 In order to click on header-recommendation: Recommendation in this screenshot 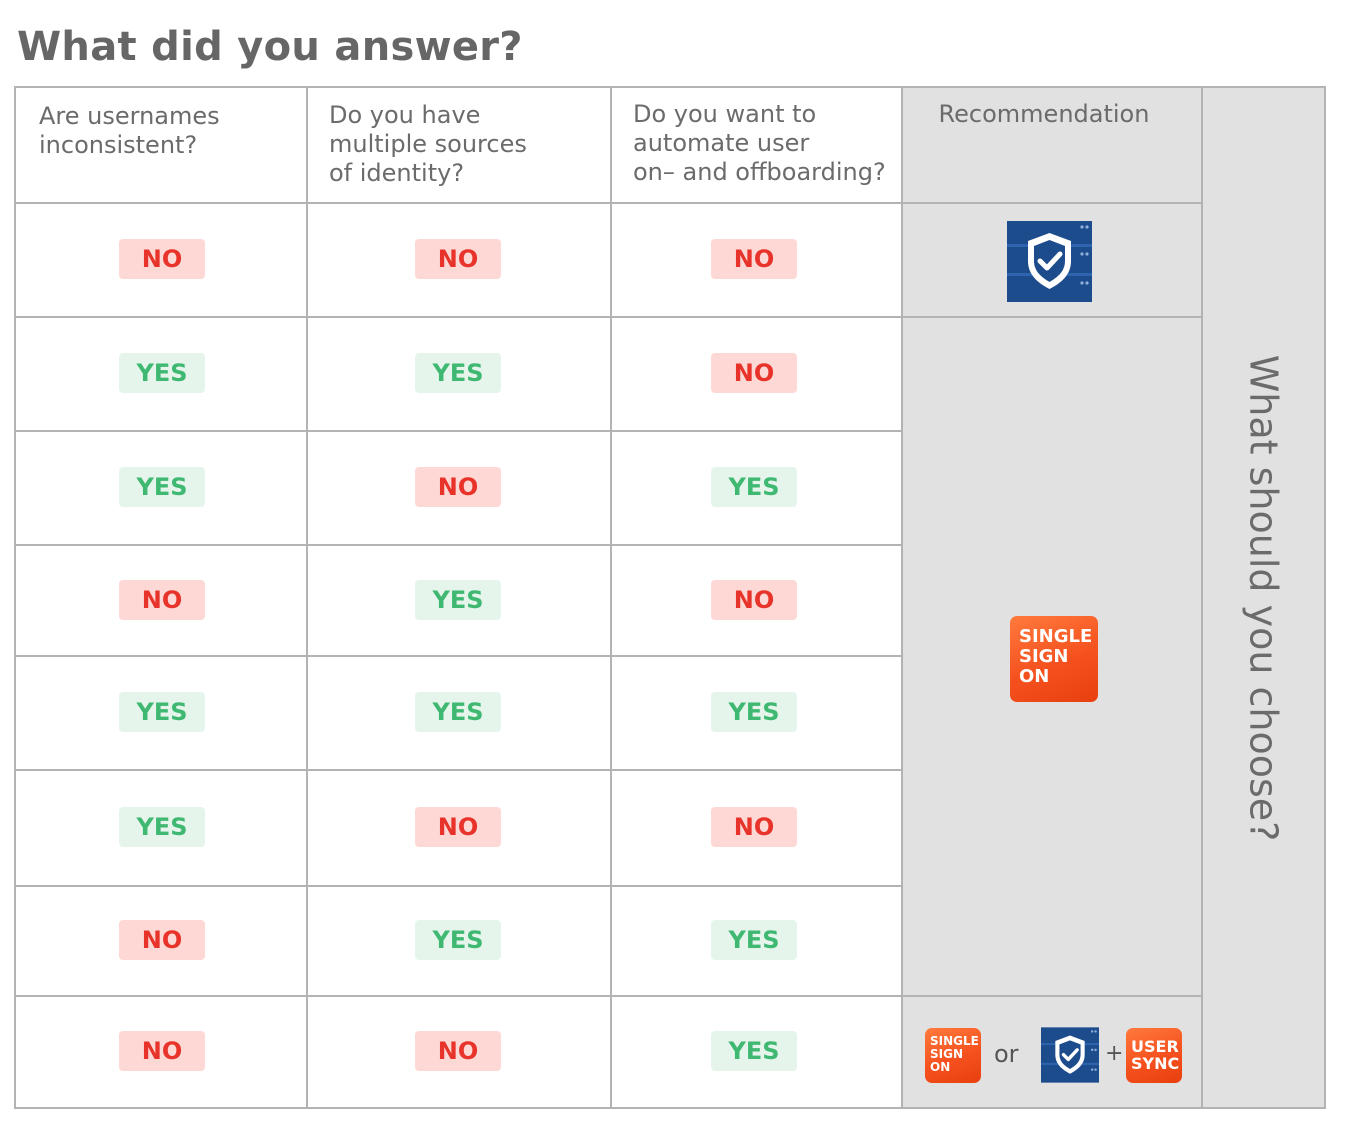, I will do `click(1044, 114)`.